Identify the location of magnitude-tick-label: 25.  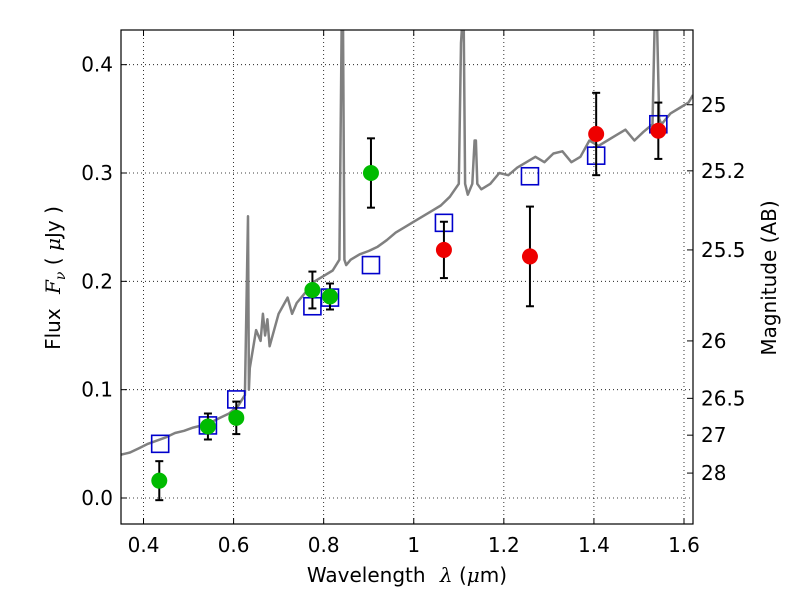
(713, 105).